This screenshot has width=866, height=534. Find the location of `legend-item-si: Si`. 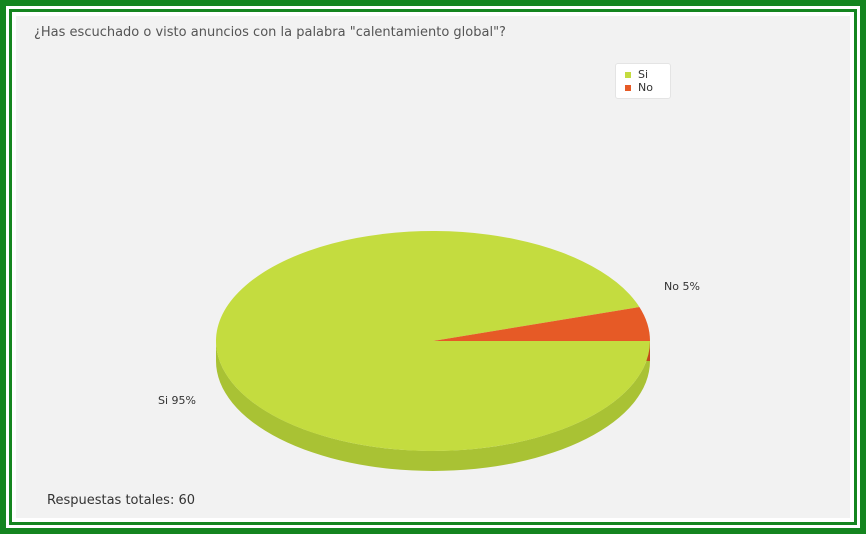

legend-item-si: Si is located at coordinates (647, 74).